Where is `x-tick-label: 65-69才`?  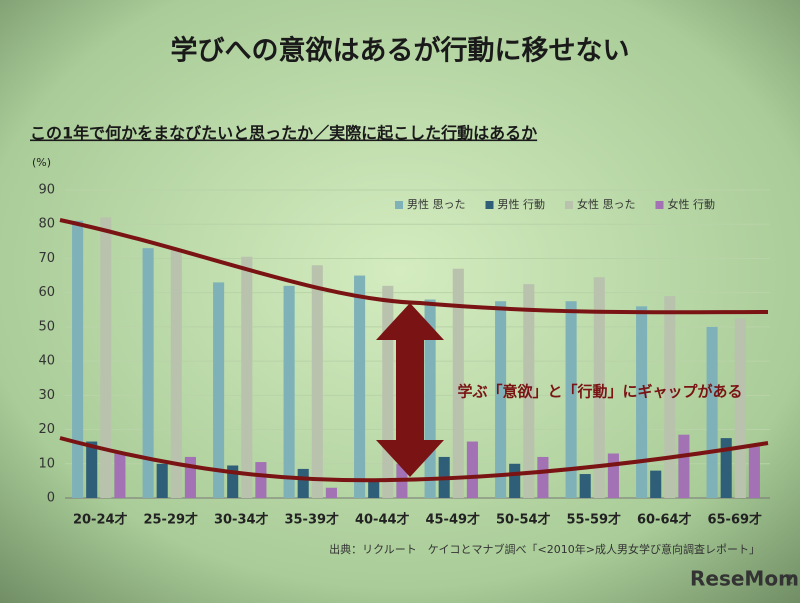 x-tick-label: 65-69才 is located at coordinates (734, 520).